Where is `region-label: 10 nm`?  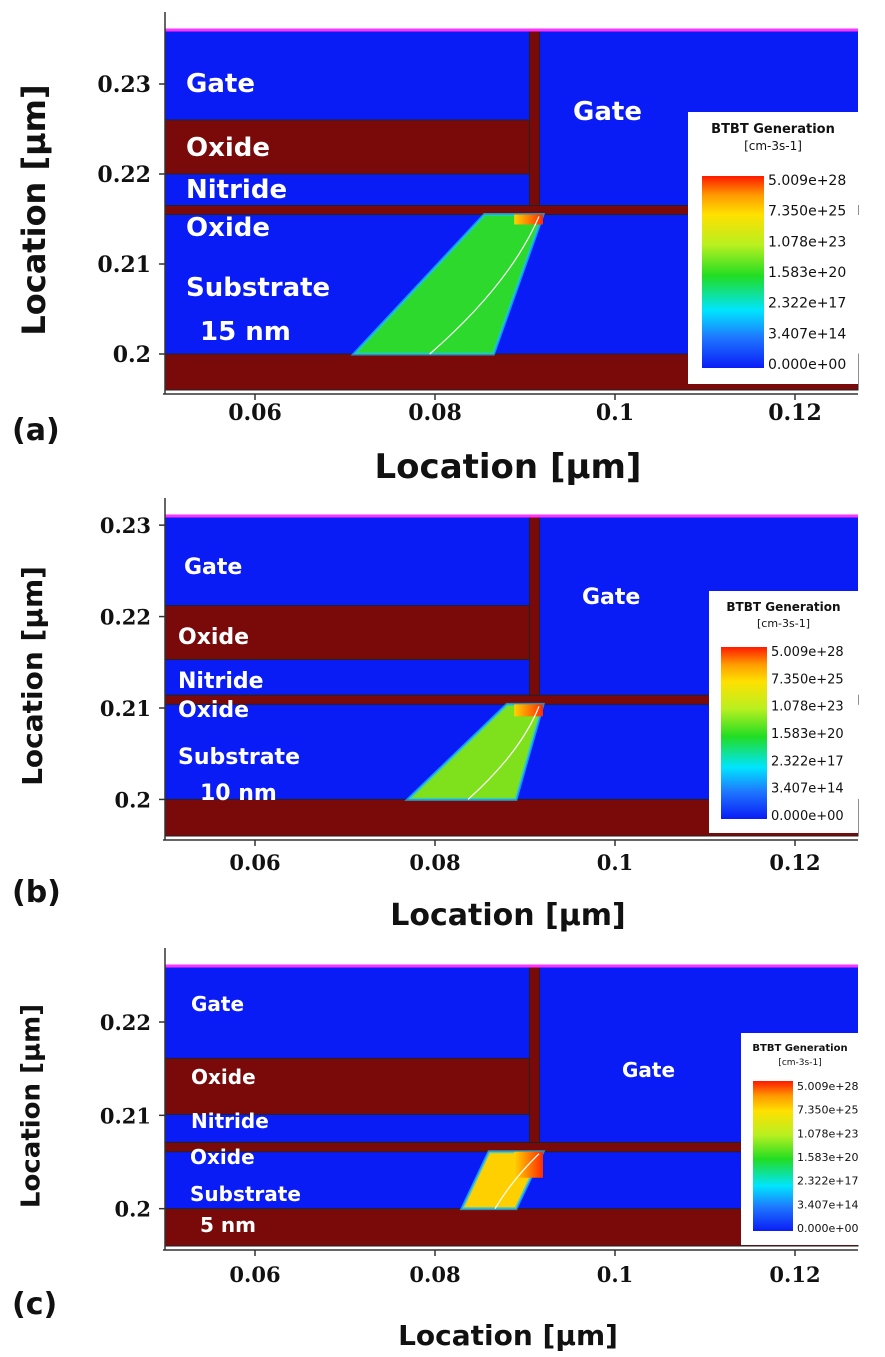 region-label: 10 nm is located at coordinates (238, 793).